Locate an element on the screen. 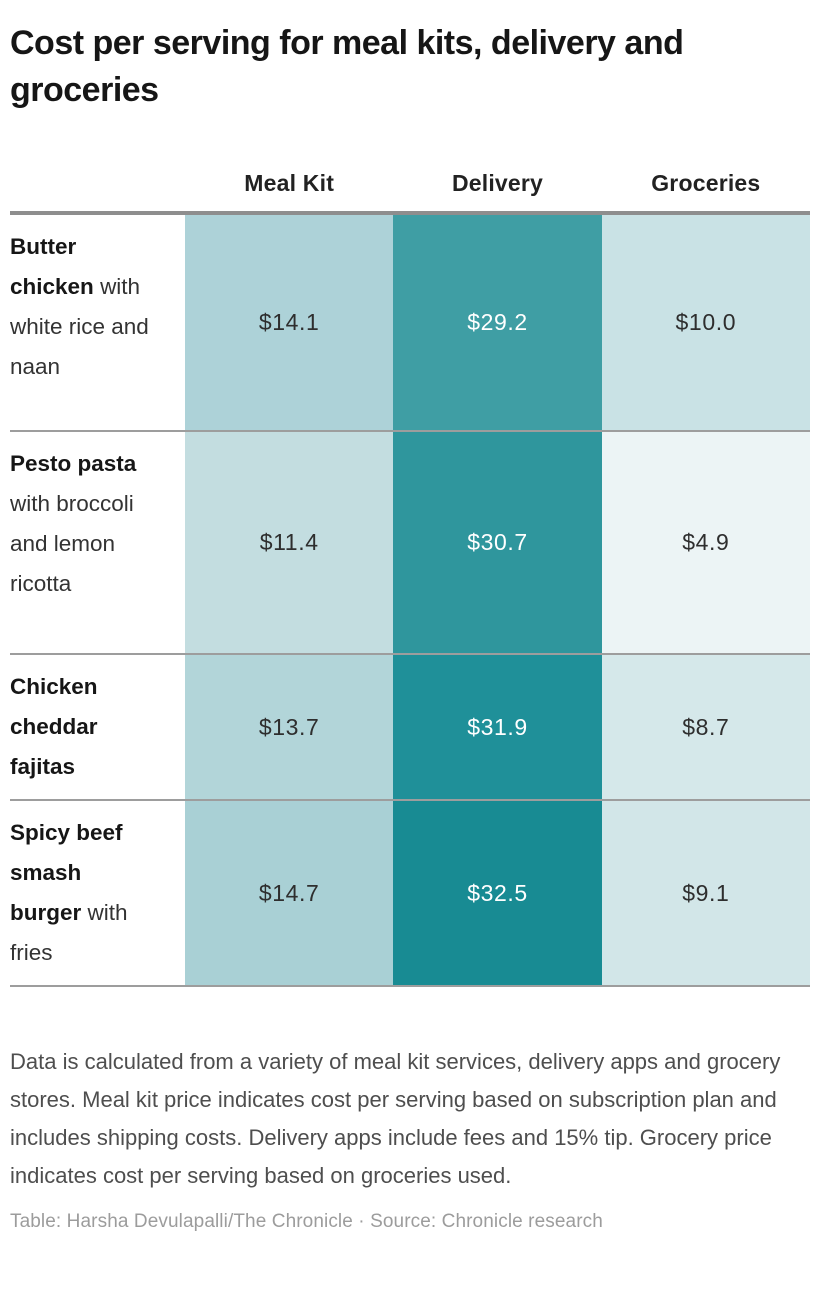  cell-value: $31.9 is located at coordinates (497, 726).